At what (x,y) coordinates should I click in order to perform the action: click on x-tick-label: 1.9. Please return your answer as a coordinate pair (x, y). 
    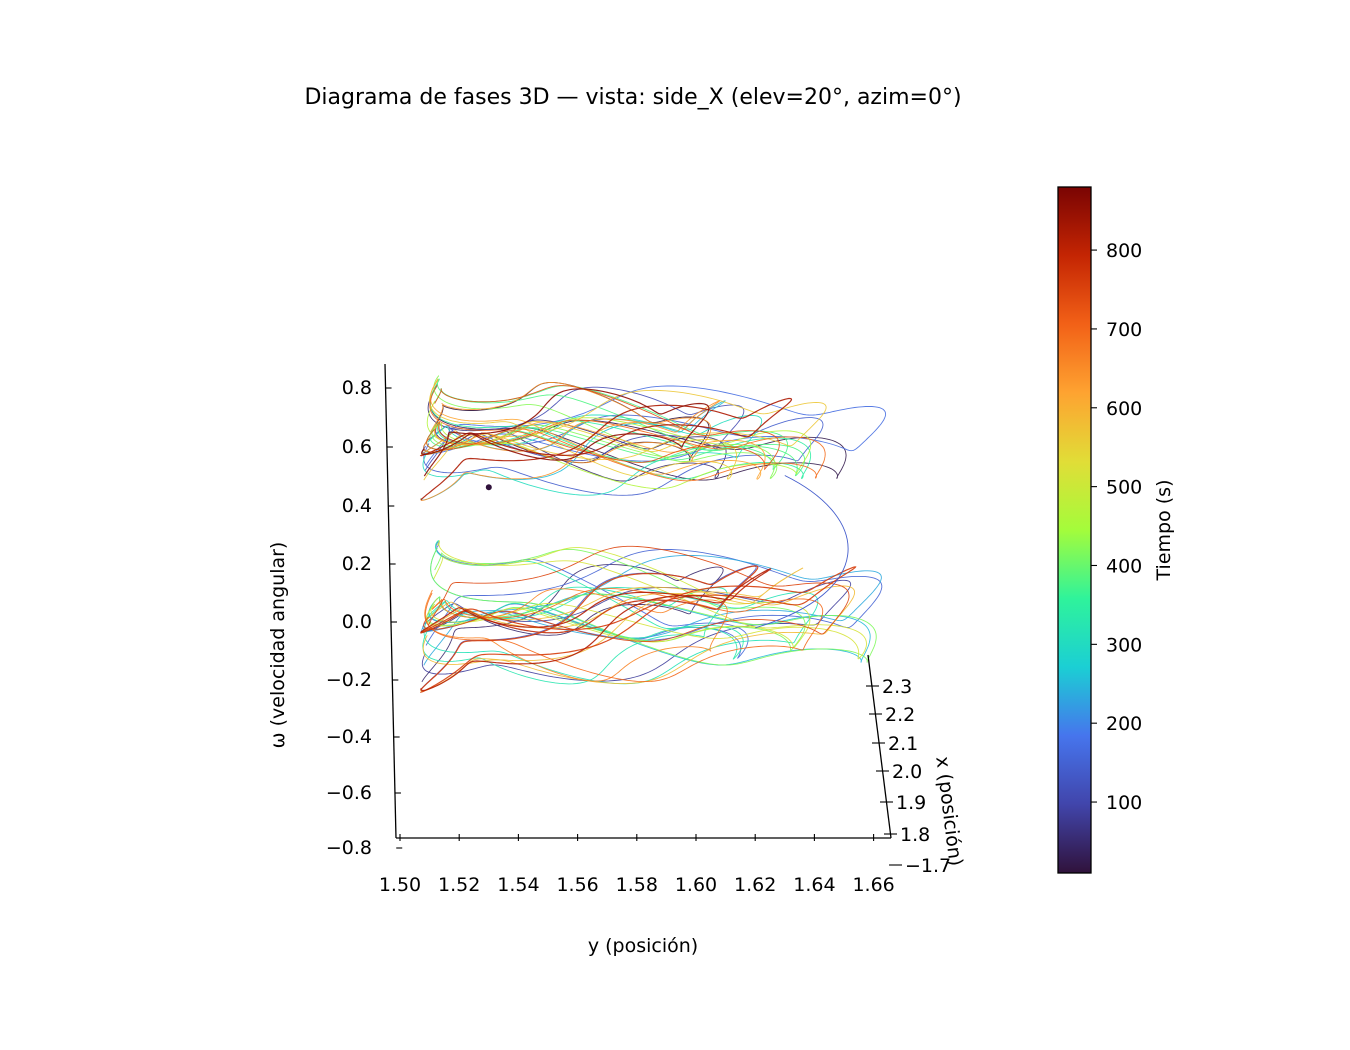
    Looking at the image, I should click on (911, 803).